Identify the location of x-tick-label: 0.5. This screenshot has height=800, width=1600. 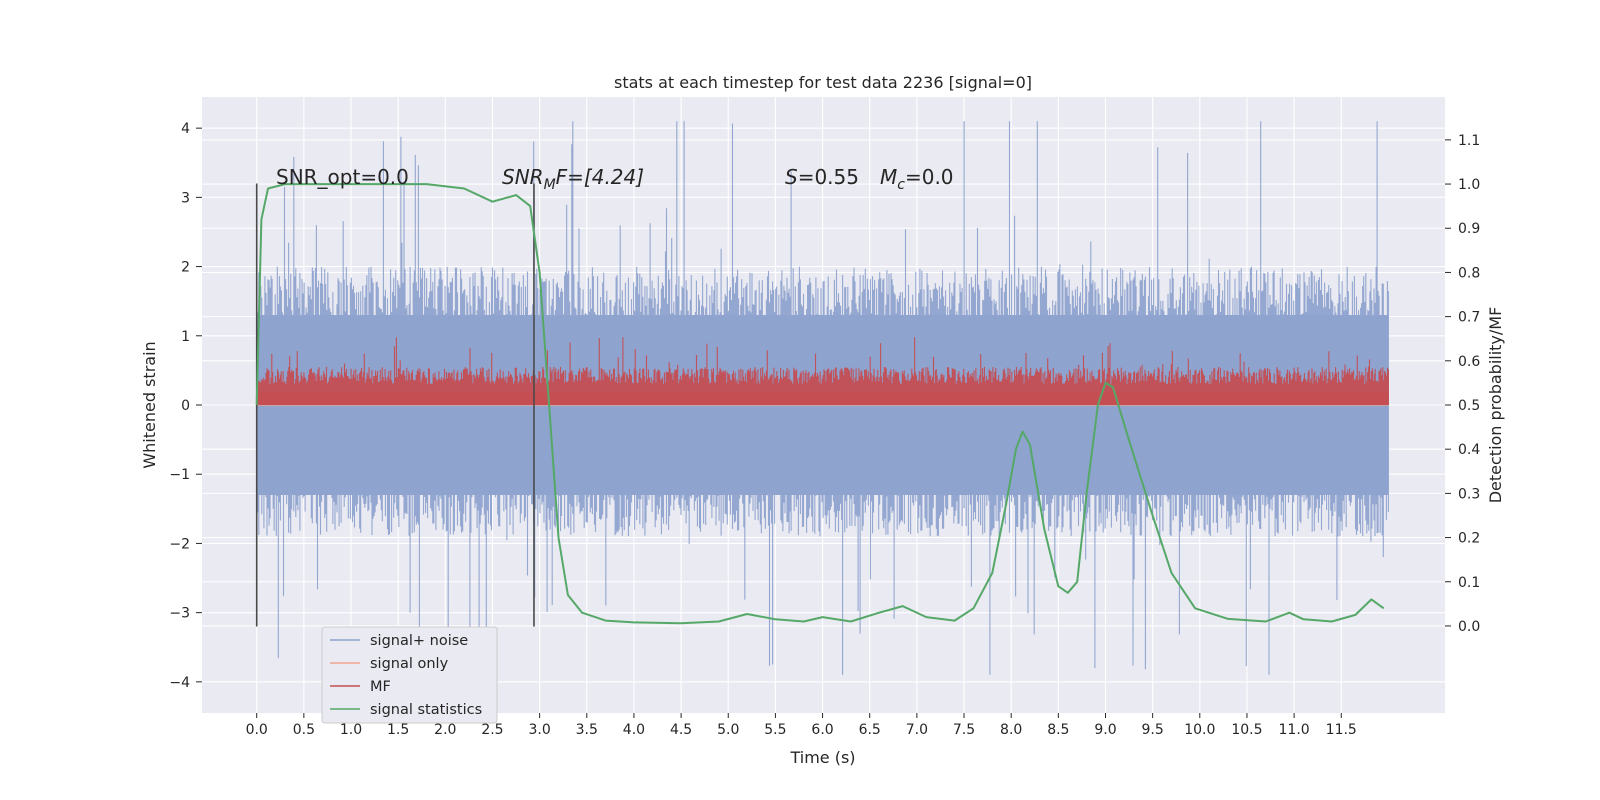
(304, 730).